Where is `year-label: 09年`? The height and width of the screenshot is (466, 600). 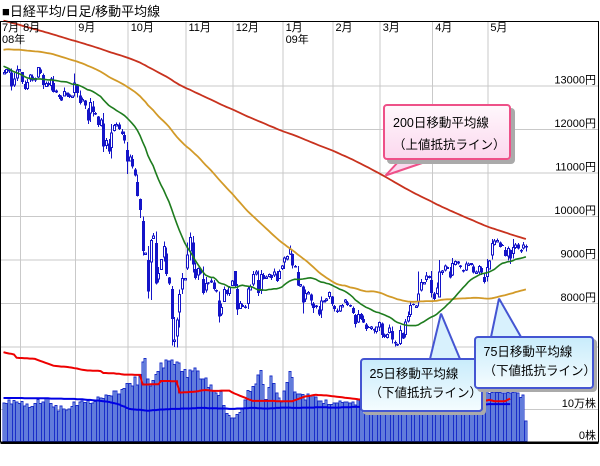
year-label: 09年 is located at coordinates (297, 39).